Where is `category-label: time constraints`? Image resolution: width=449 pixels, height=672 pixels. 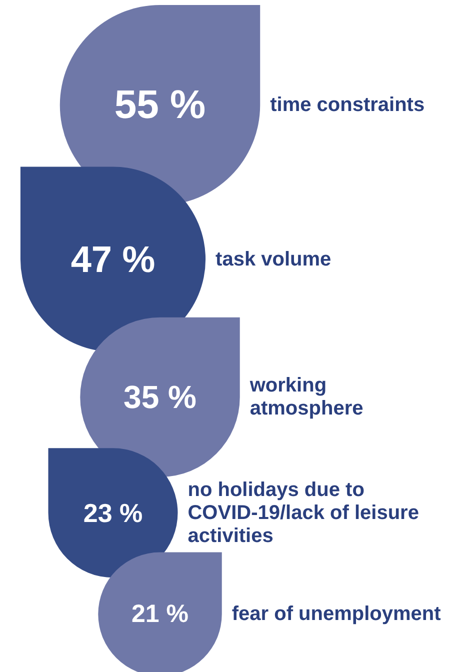
category-label: time constraints is located at coordinates (347, 105).